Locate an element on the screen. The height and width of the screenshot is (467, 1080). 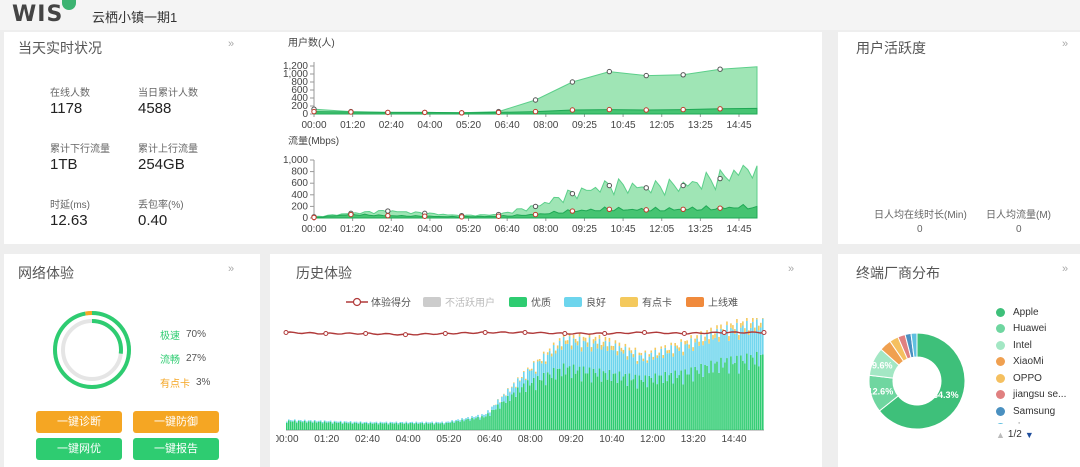
protect-button: 一键防御 is located at coordinates (176, 422).